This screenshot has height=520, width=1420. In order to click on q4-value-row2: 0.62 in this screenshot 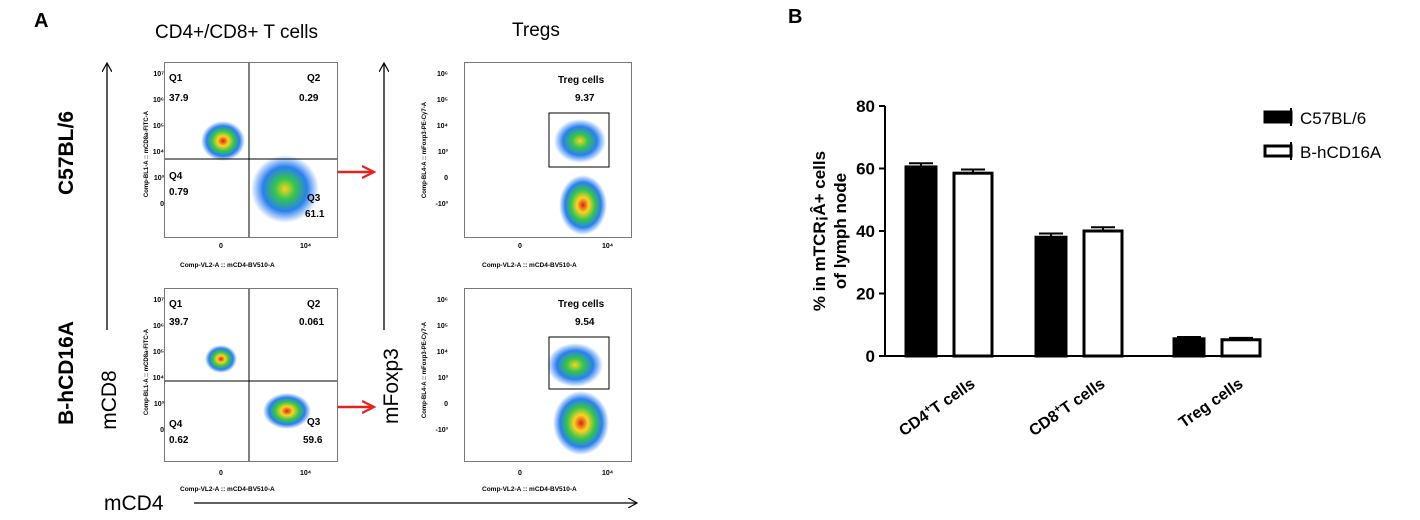, I will do `click(179, 440)`.